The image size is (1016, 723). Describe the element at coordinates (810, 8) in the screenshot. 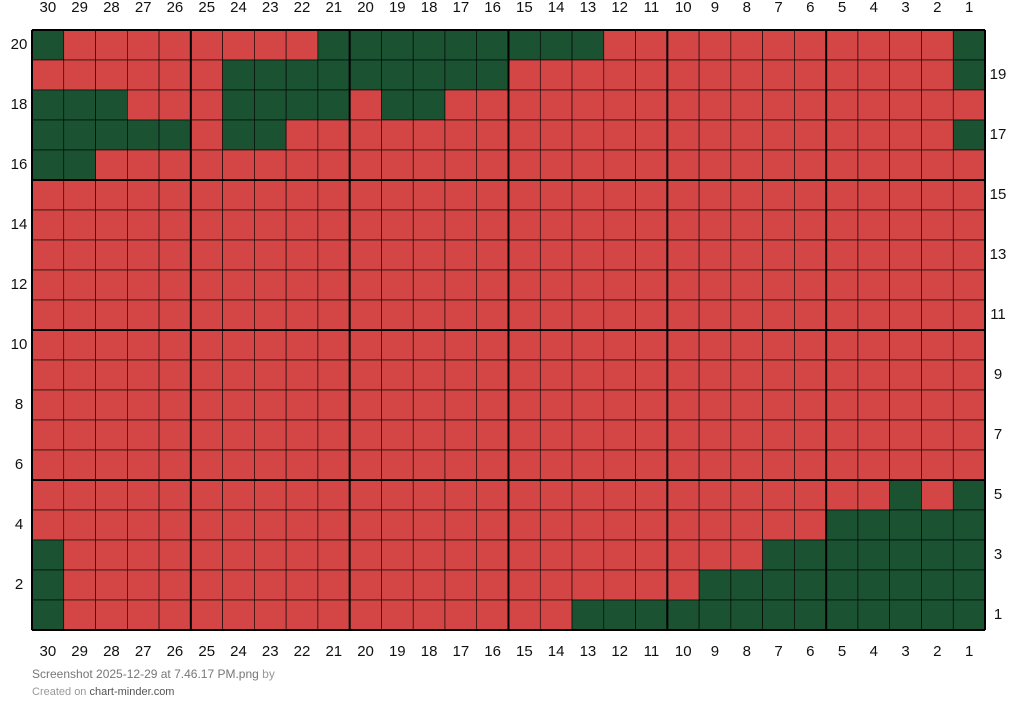

I see `column-label-top: 6` at that location.